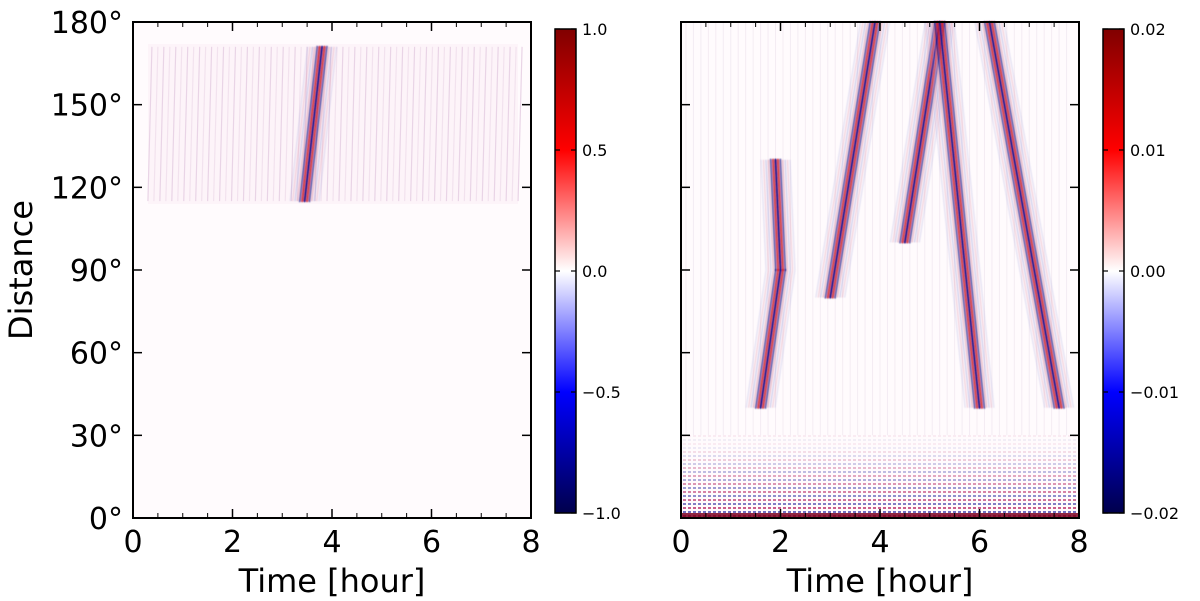  Describe the element at coordinates (1148, 271) in the screenshot. I see `colorbar-tick-label: 0.00` at that location.